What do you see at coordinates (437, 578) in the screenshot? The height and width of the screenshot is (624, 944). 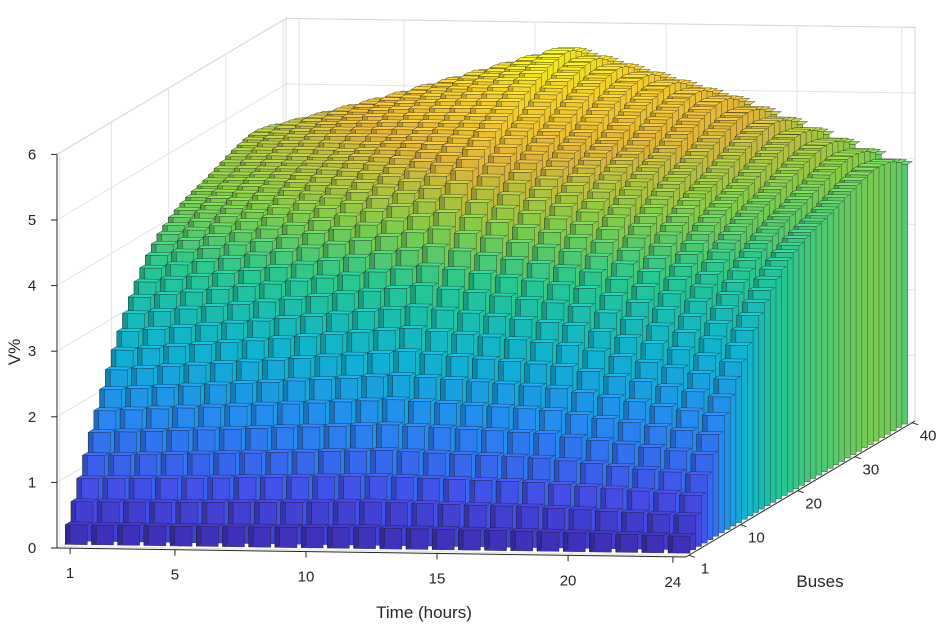 I see `x-tick-label: 15` at bounding box center [437, 578].